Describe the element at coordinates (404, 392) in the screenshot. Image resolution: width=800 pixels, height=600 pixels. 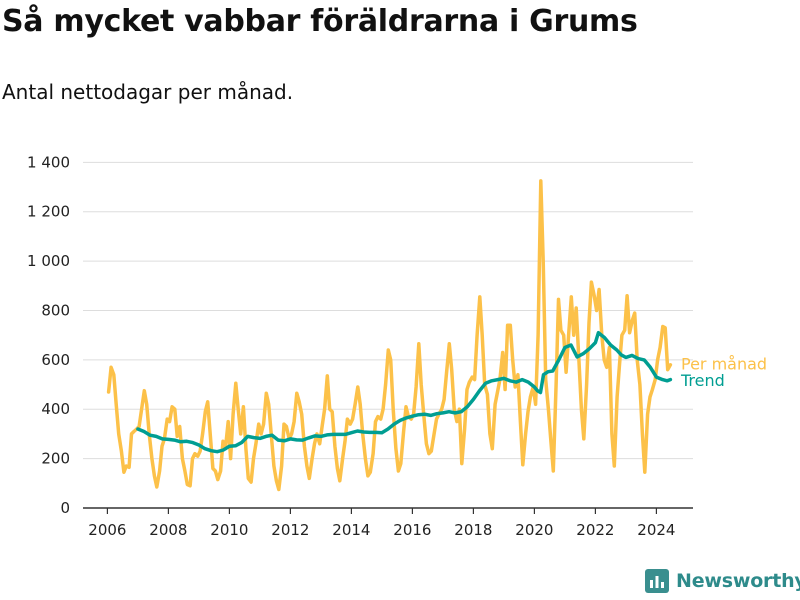
I see `series-line-trend` at that location.